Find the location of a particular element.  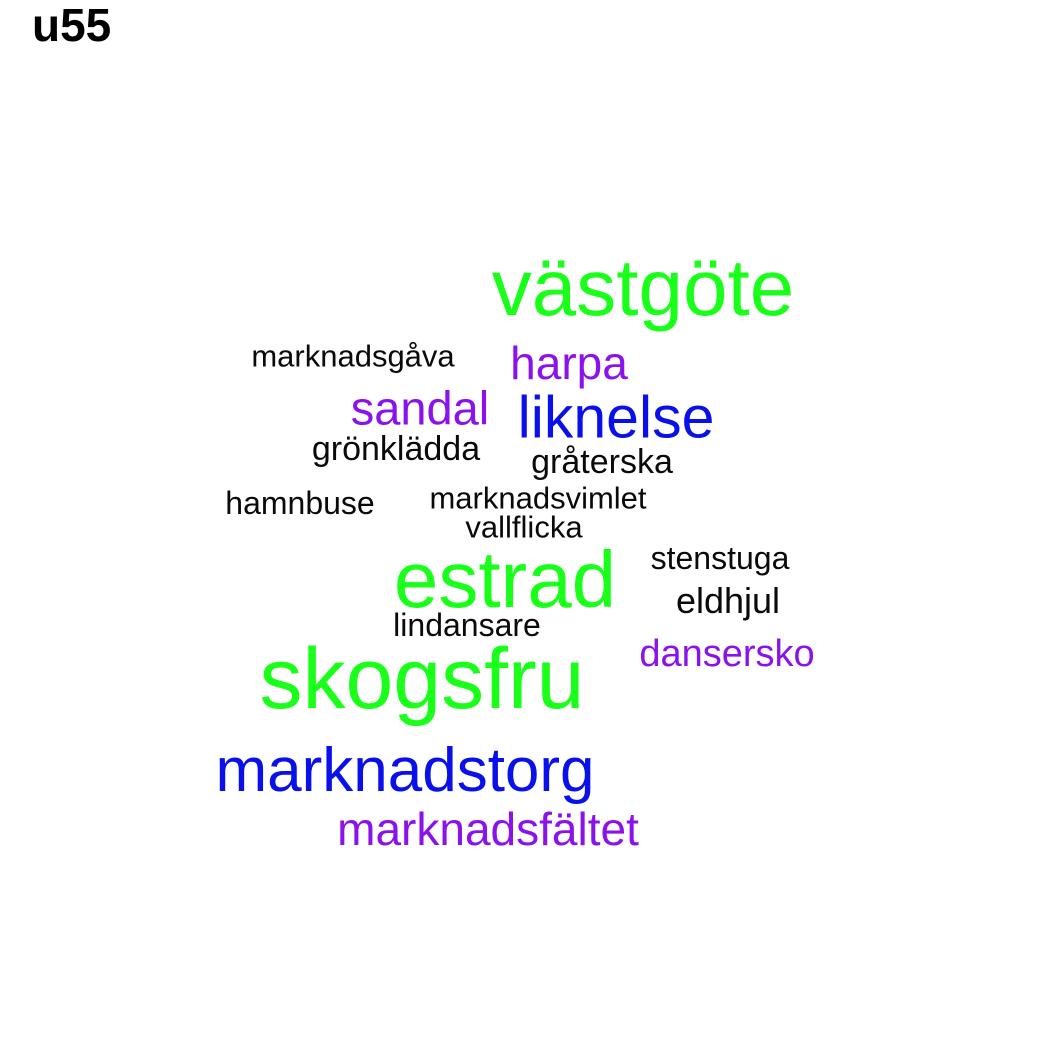

cloud-word: marknadsgåva is located at coordinates (353, 356).